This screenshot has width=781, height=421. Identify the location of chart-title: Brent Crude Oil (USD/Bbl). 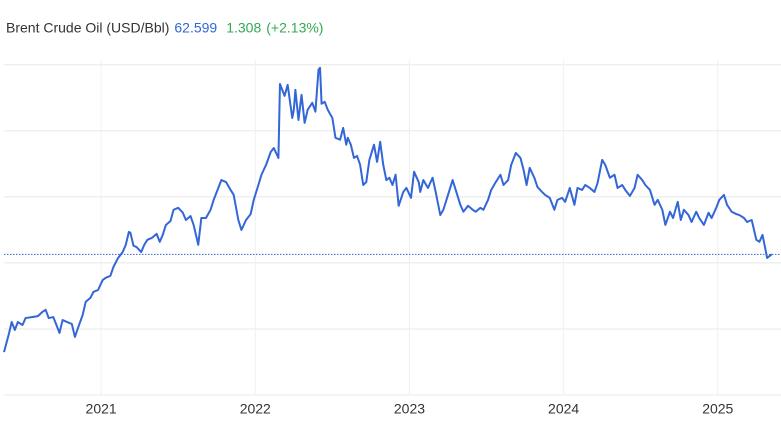
(87, 28).